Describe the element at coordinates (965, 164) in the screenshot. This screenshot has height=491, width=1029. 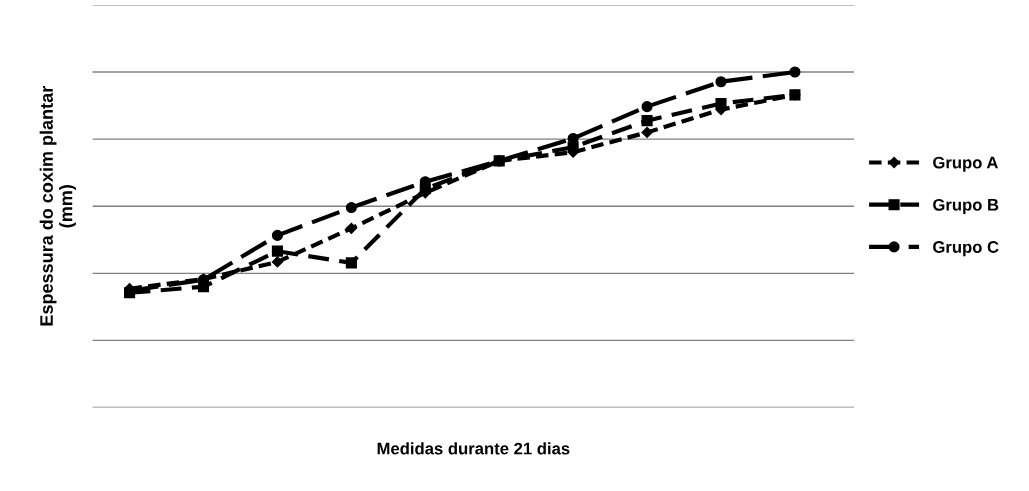
I see `legend-label: Grupo A` at that location.